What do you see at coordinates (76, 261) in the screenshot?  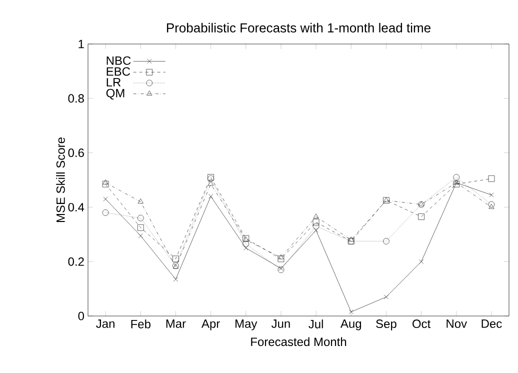 I see `y-tick-label: 0.2` at bounding box center [76, 261].